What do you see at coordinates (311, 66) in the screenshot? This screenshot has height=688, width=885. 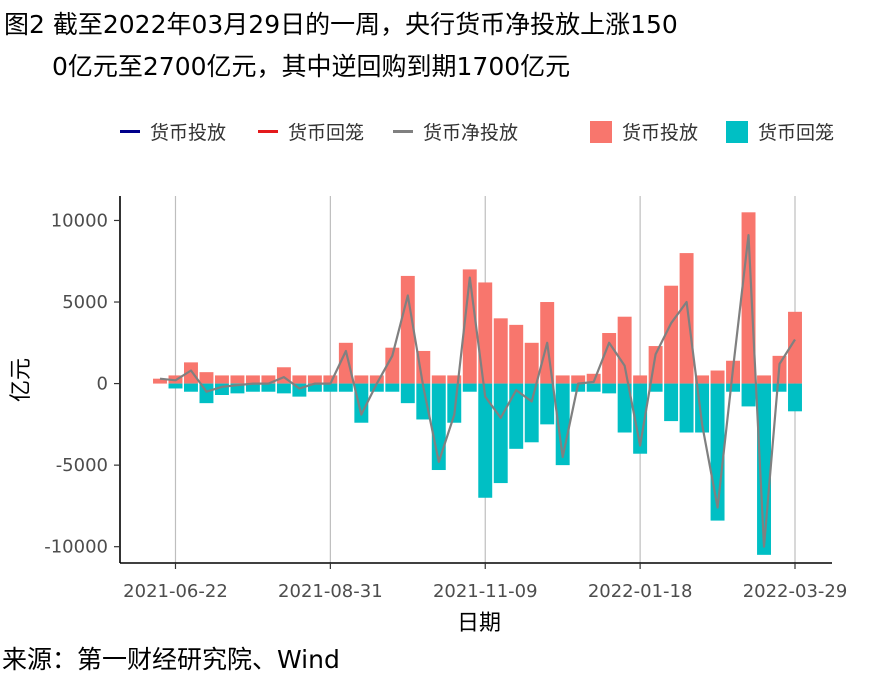 I see `title-line-2: 0亿元至2700亿元，其中逆回购到期1700亿元` at bounding box center [311, 66].